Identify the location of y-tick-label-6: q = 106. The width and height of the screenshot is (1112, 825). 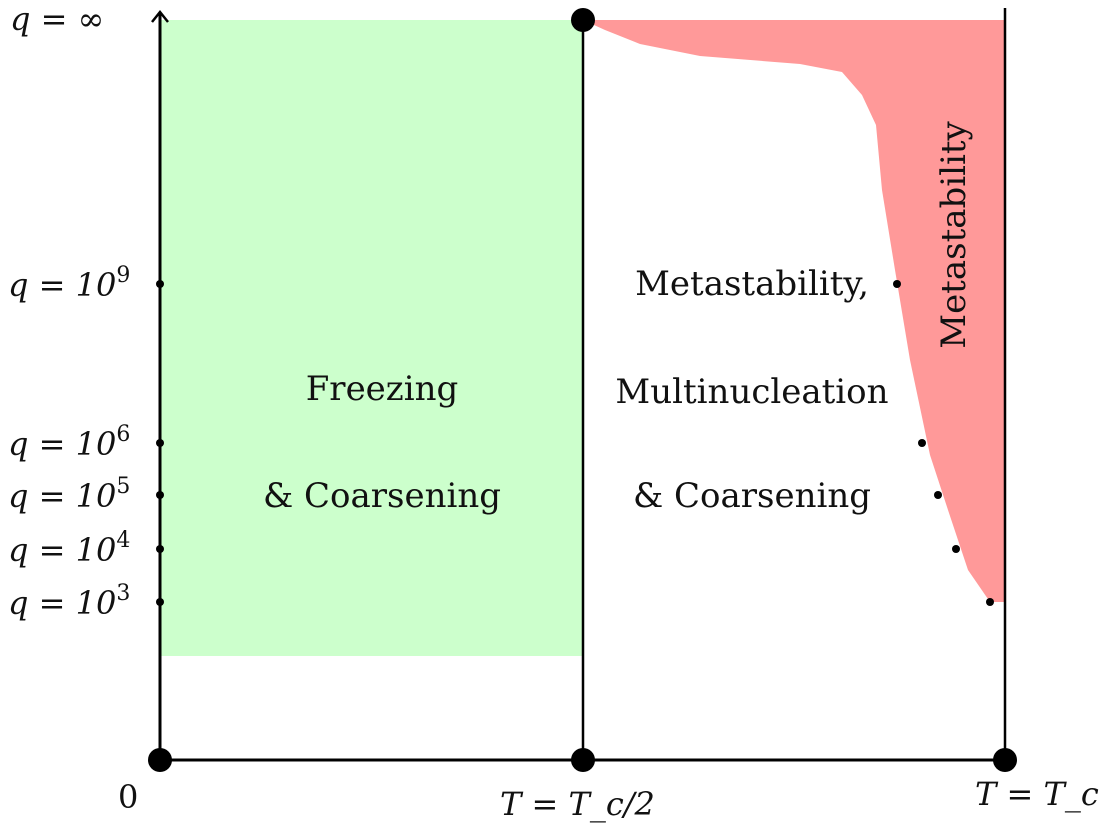
(69, 442).